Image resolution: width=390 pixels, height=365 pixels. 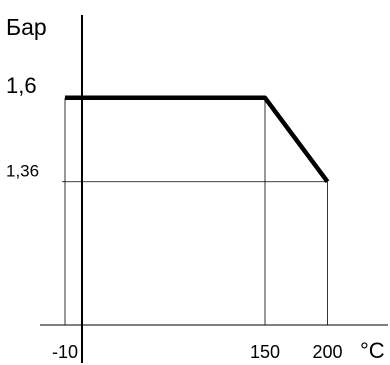 I want to click on x-tick-labels: -10 150 200, so click(x=197, y=352).